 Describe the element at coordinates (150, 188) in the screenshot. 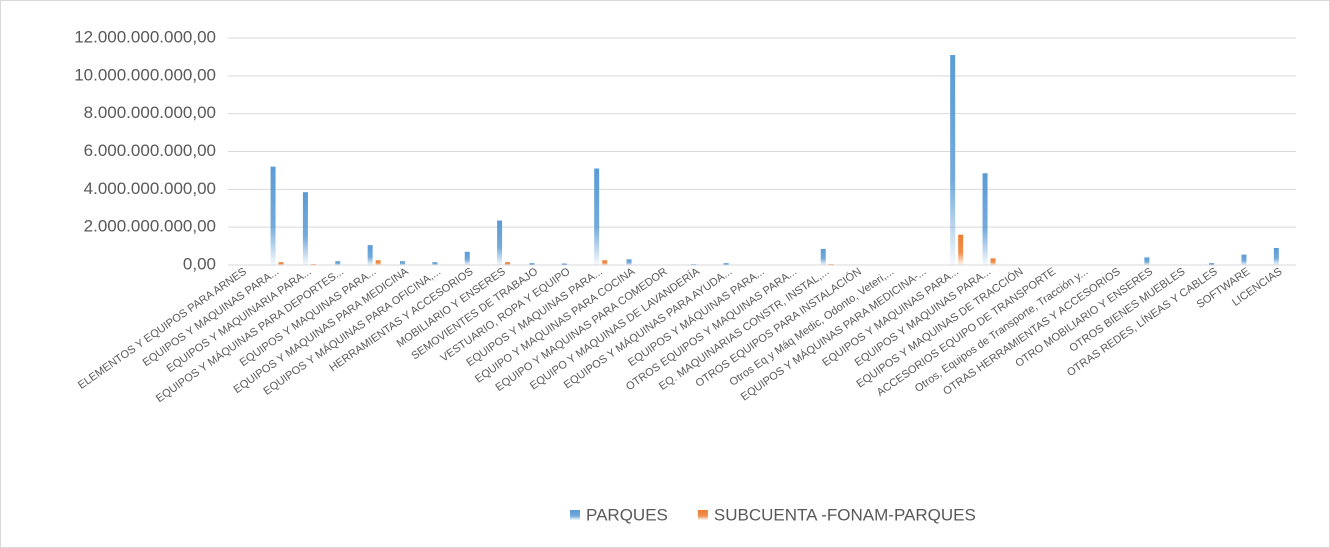

I see `y-tick-label: 4.000.000.000,00` at that location.